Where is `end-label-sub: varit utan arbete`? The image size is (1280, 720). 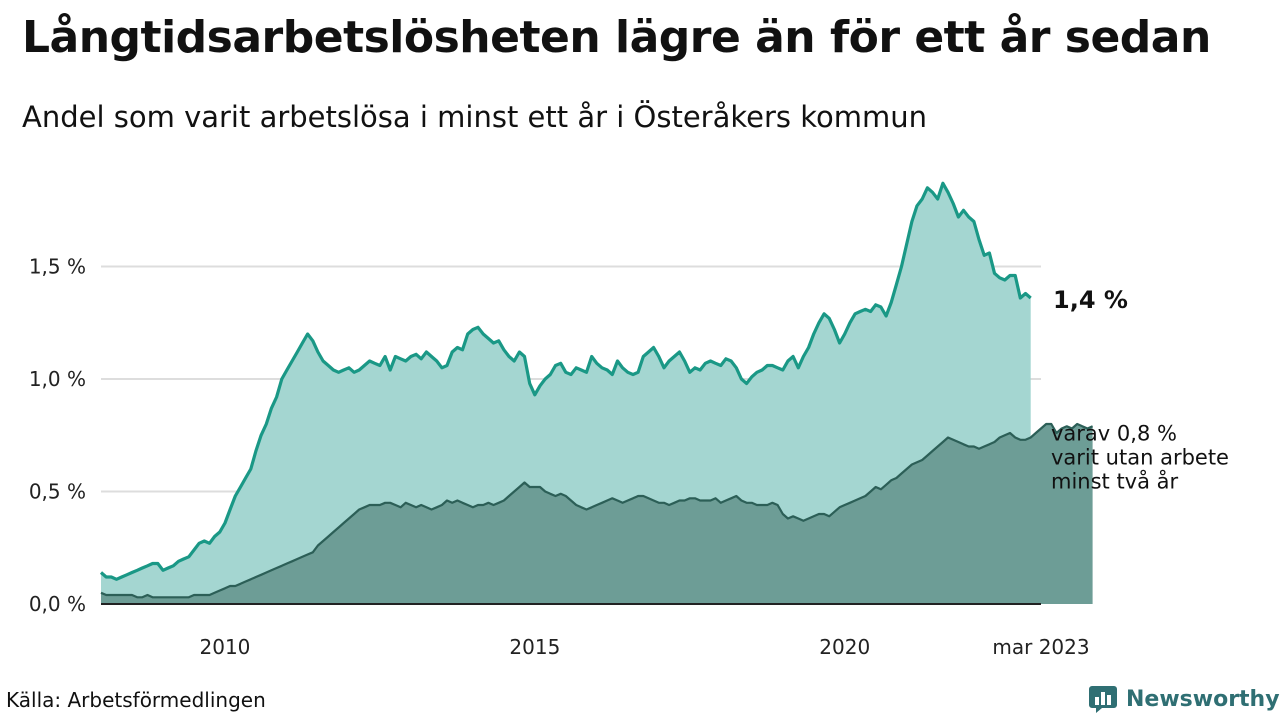 end-label-sub: varit utan arbete is located at coordinates (1140, 457).